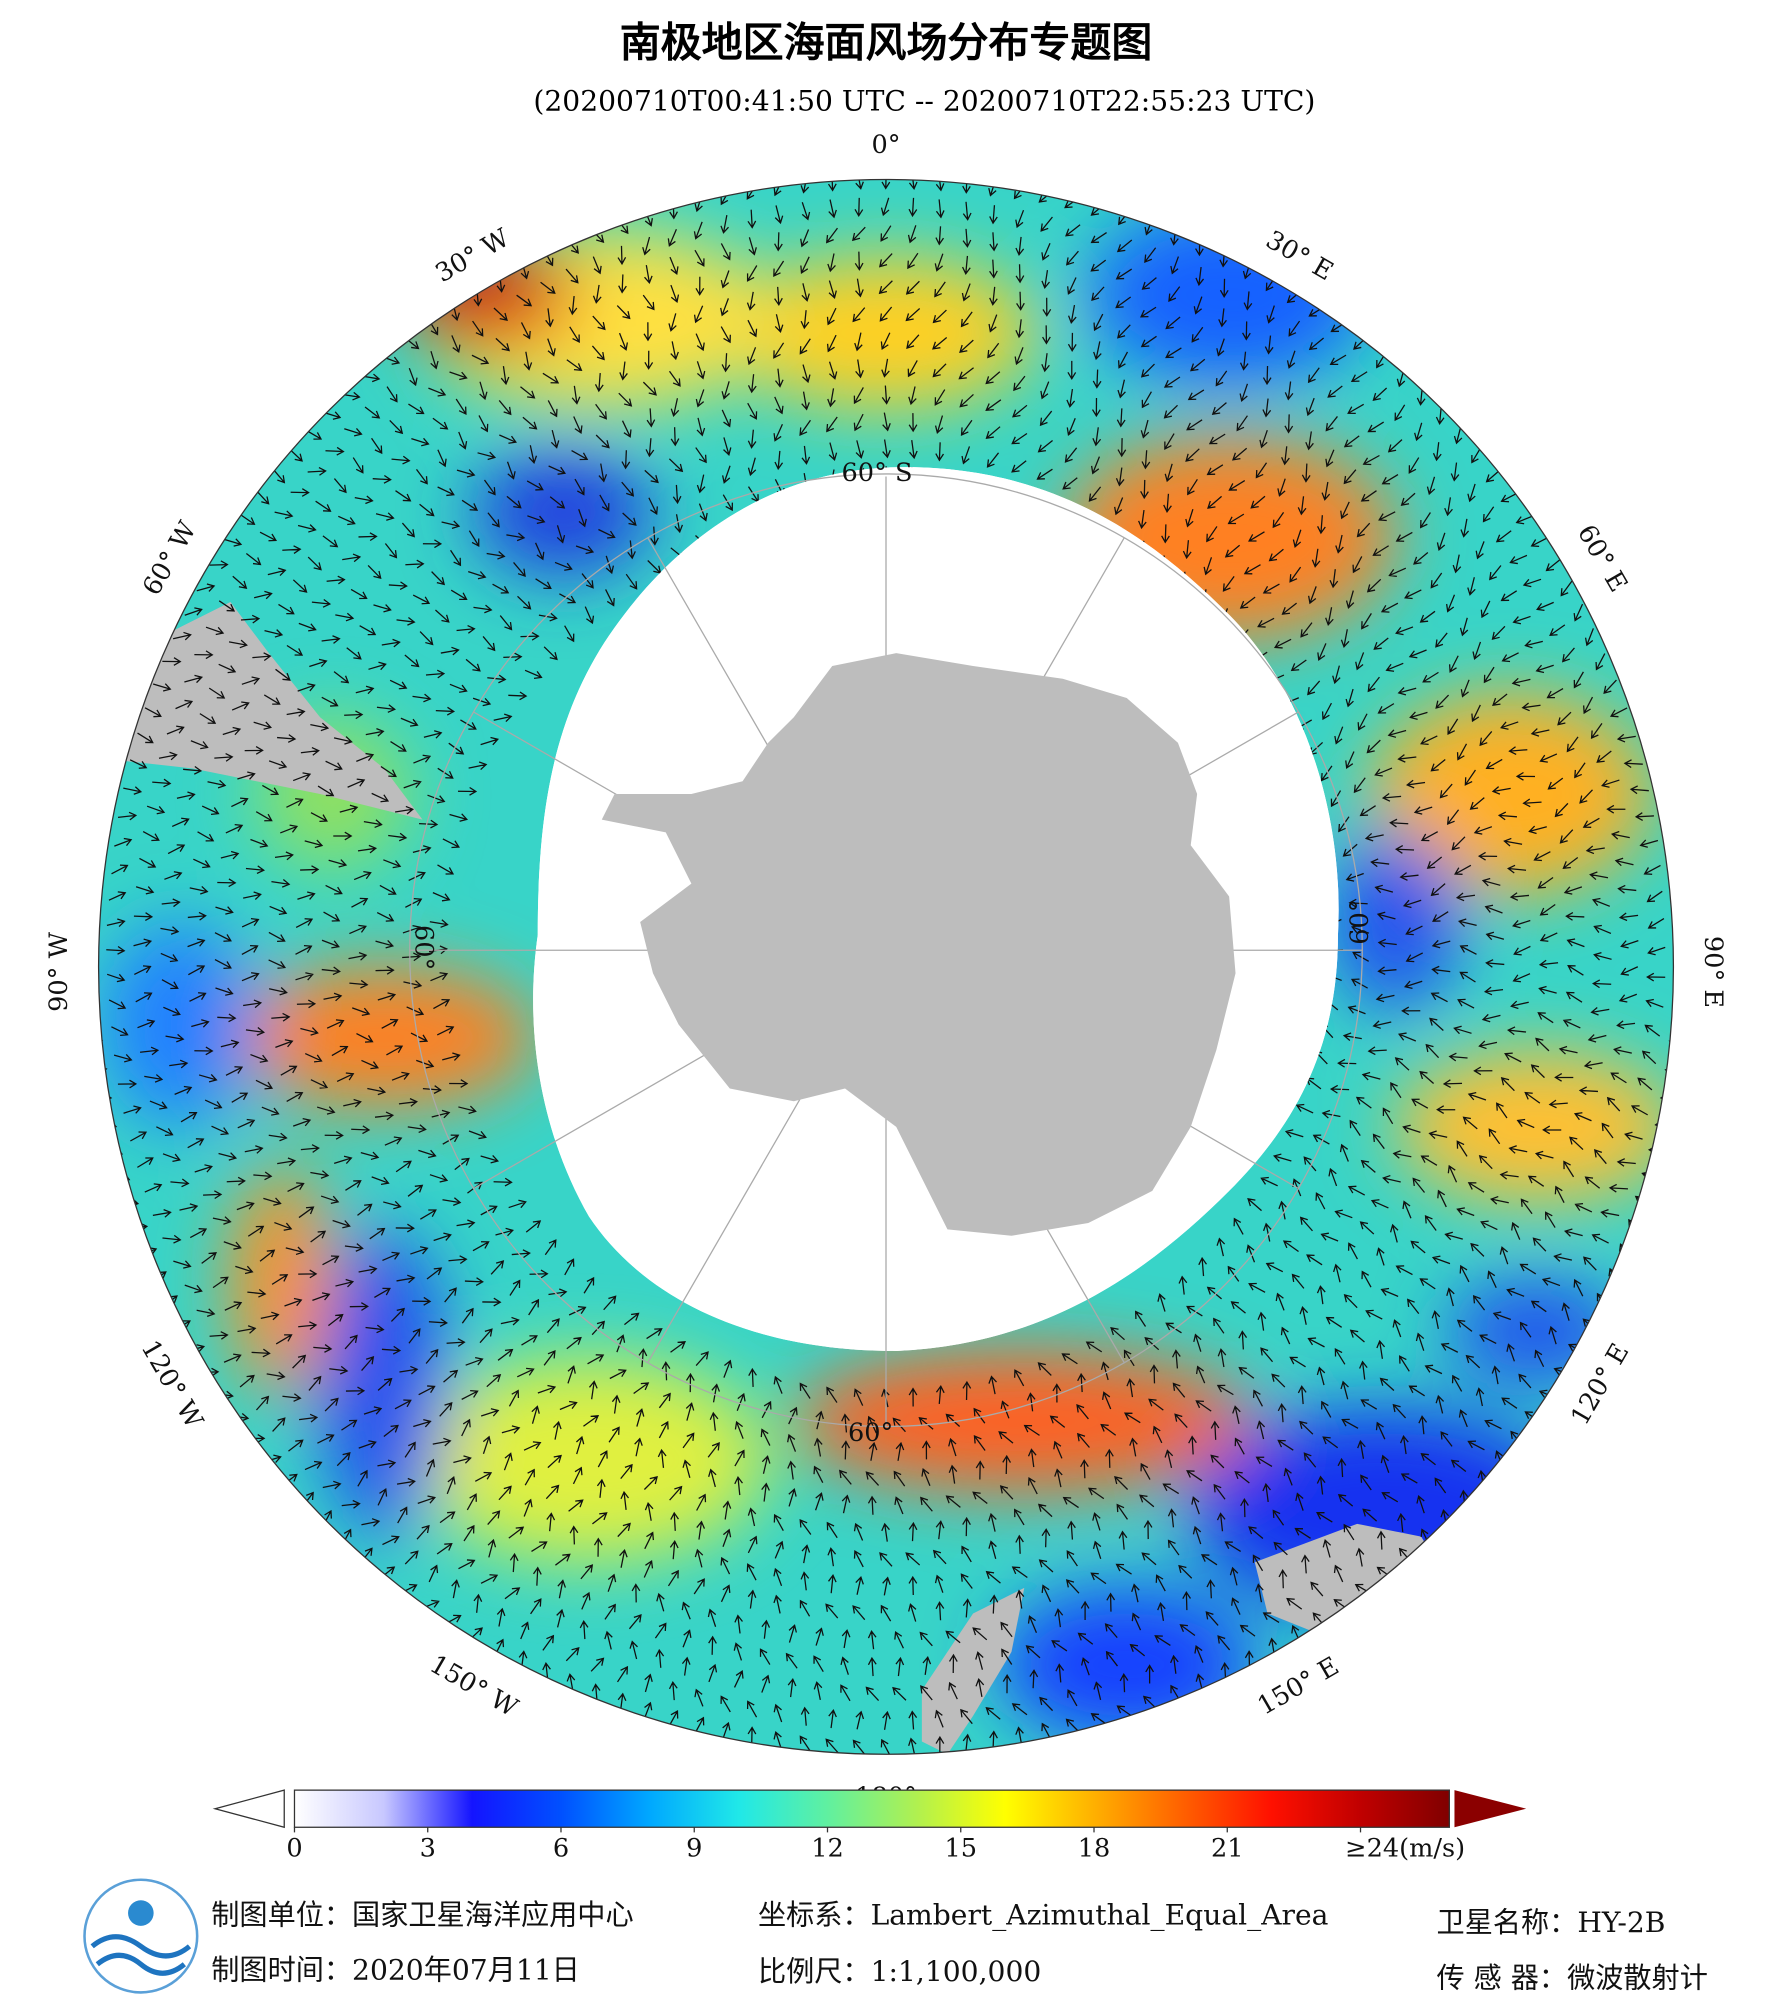  What do you see at coordinates (886, 43) in the screenshot?
I see `title: 南极地区海面风场分布专题图` at bounding box center [886, 43].